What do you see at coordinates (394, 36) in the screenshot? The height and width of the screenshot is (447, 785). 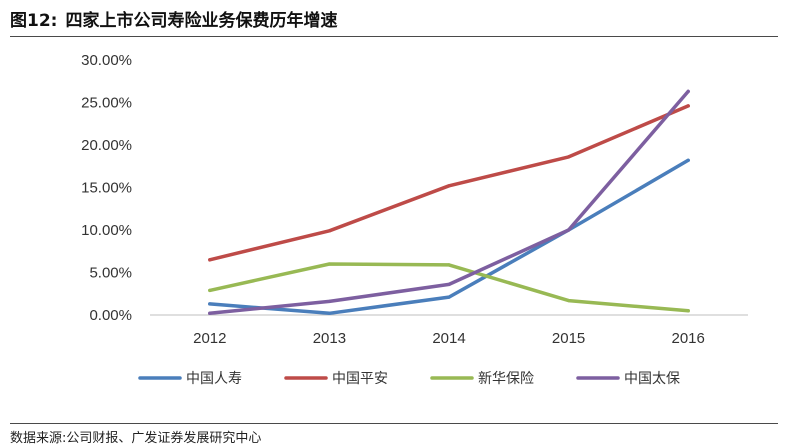 I see `top-divider` at bounding box center [394, 36].